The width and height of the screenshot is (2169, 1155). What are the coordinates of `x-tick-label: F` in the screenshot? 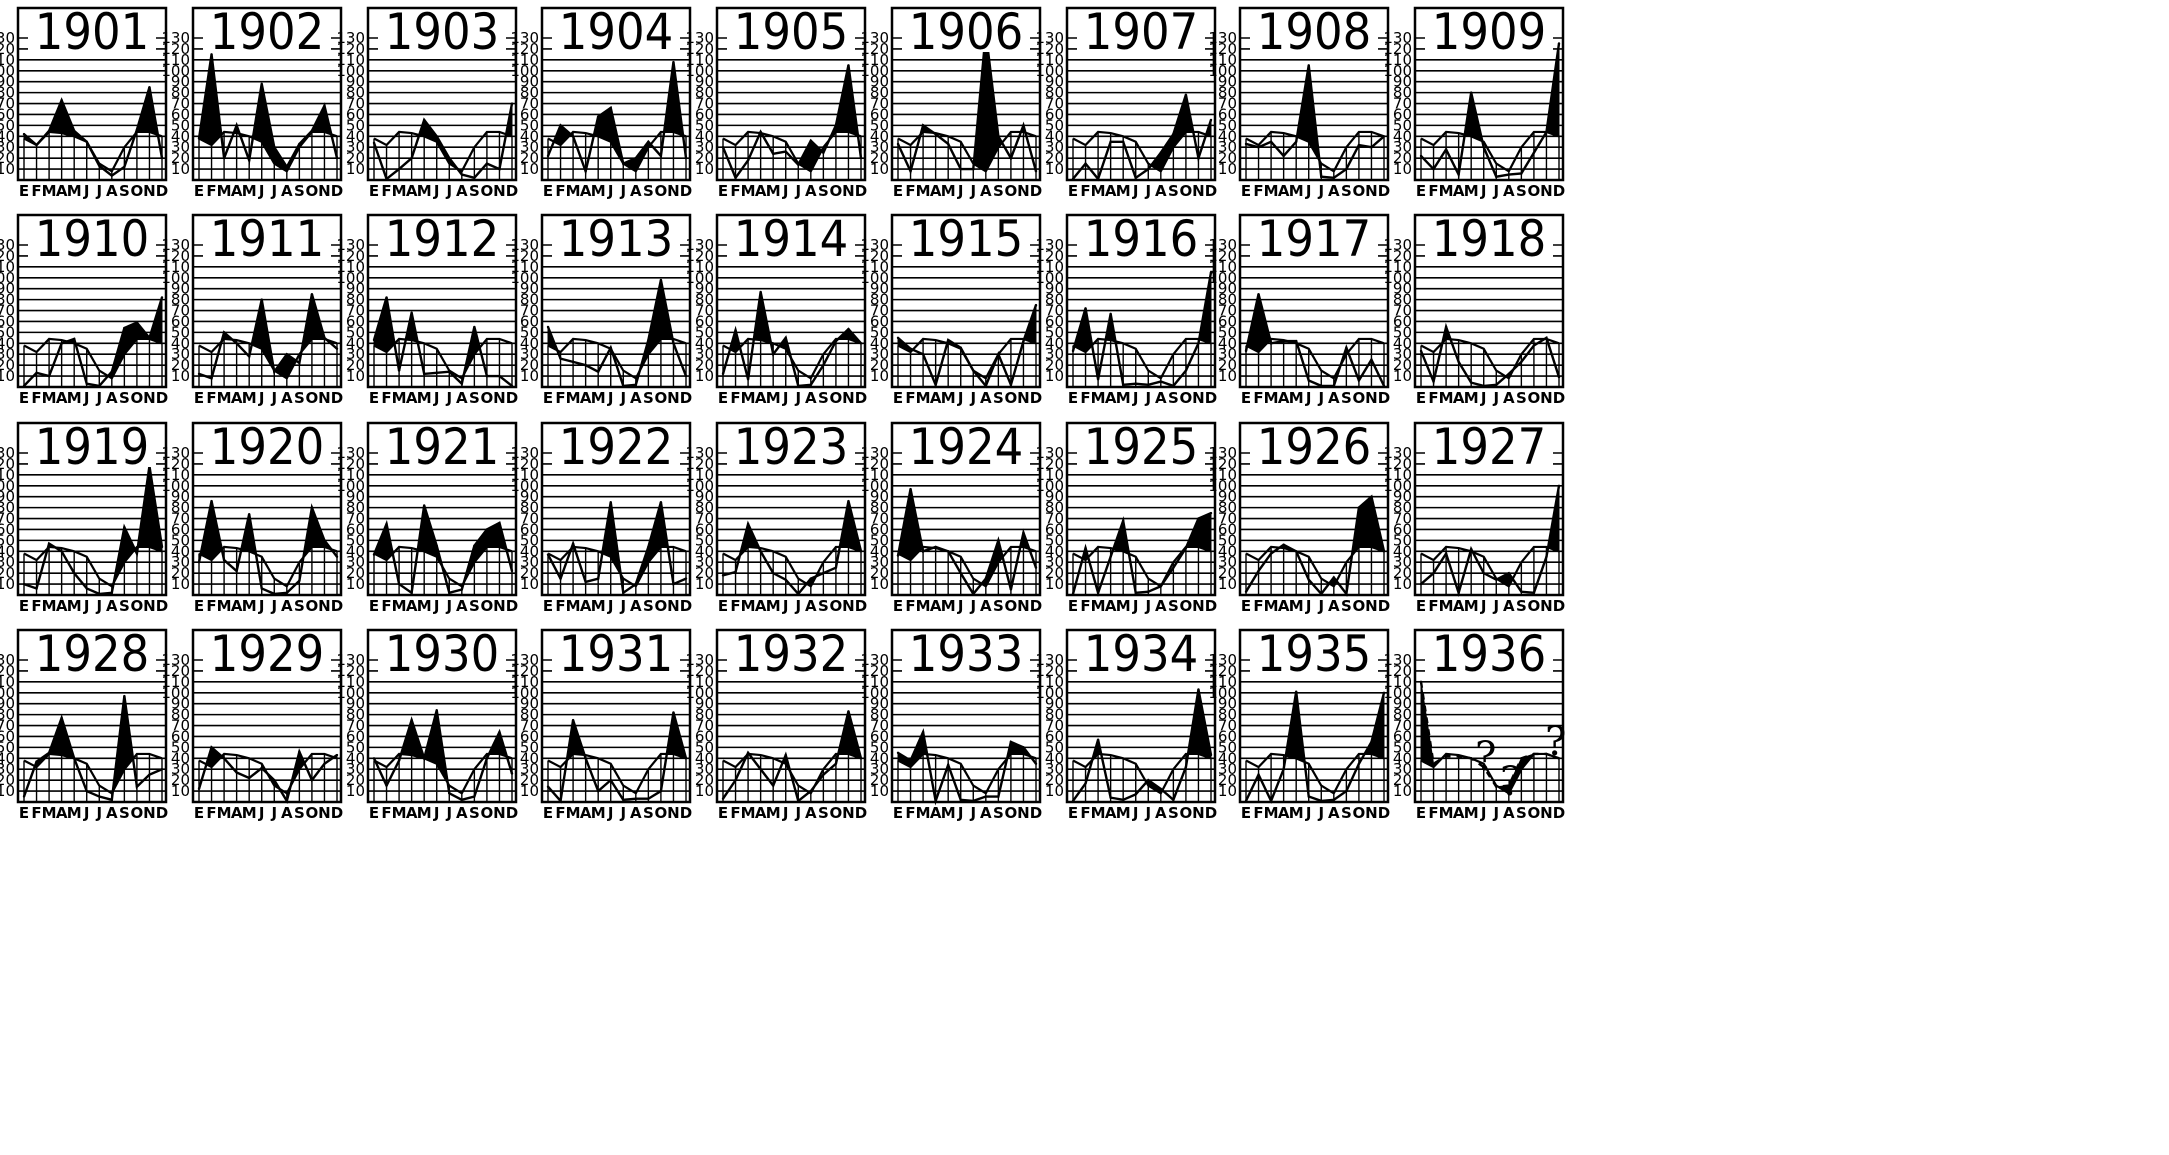 It's located at (36, 813).